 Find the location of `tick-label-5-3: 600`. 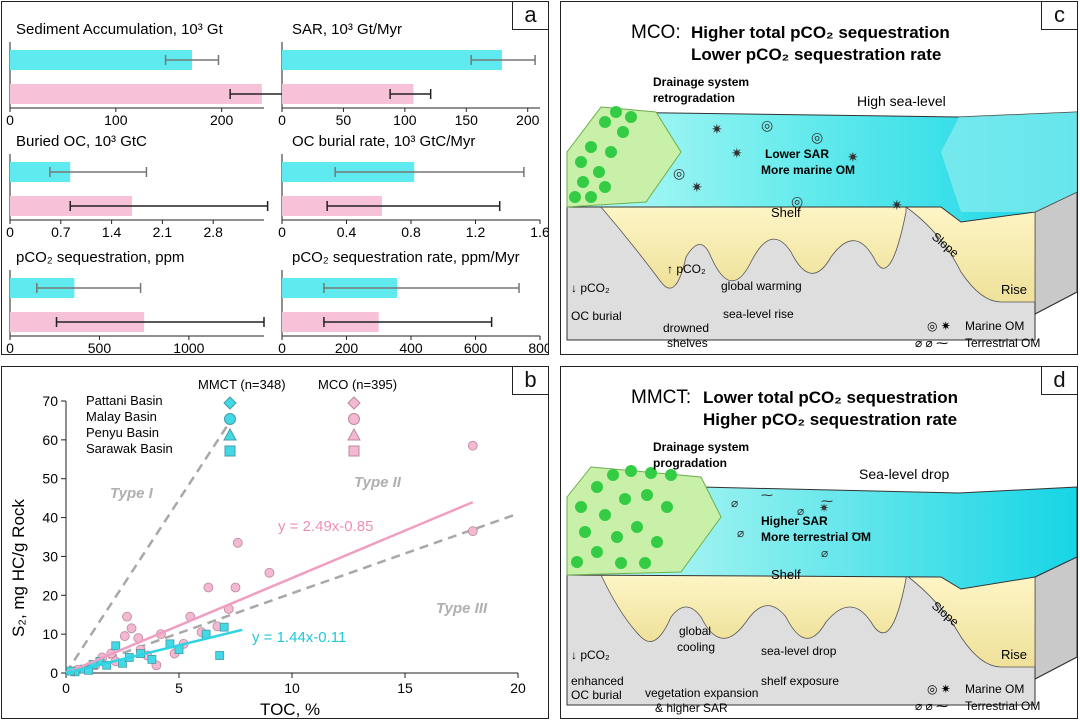

tick-label-5-3: 600 is located at coordinates (476, 347).